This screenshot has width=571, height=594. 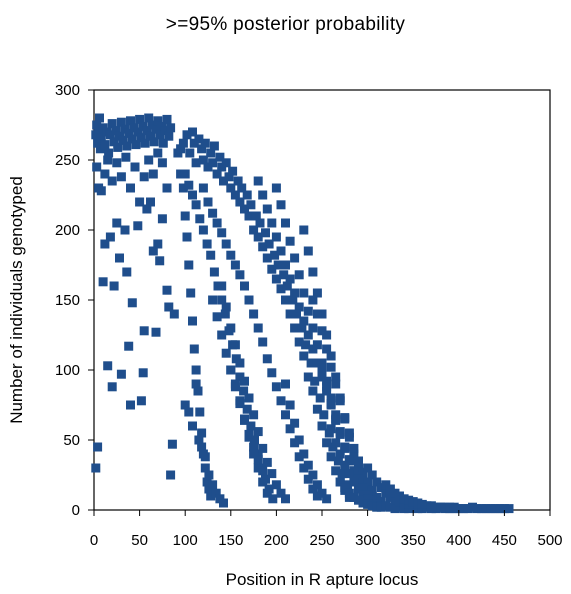 I want to click on x-tick-label: 400, so click(x=458, y=540).